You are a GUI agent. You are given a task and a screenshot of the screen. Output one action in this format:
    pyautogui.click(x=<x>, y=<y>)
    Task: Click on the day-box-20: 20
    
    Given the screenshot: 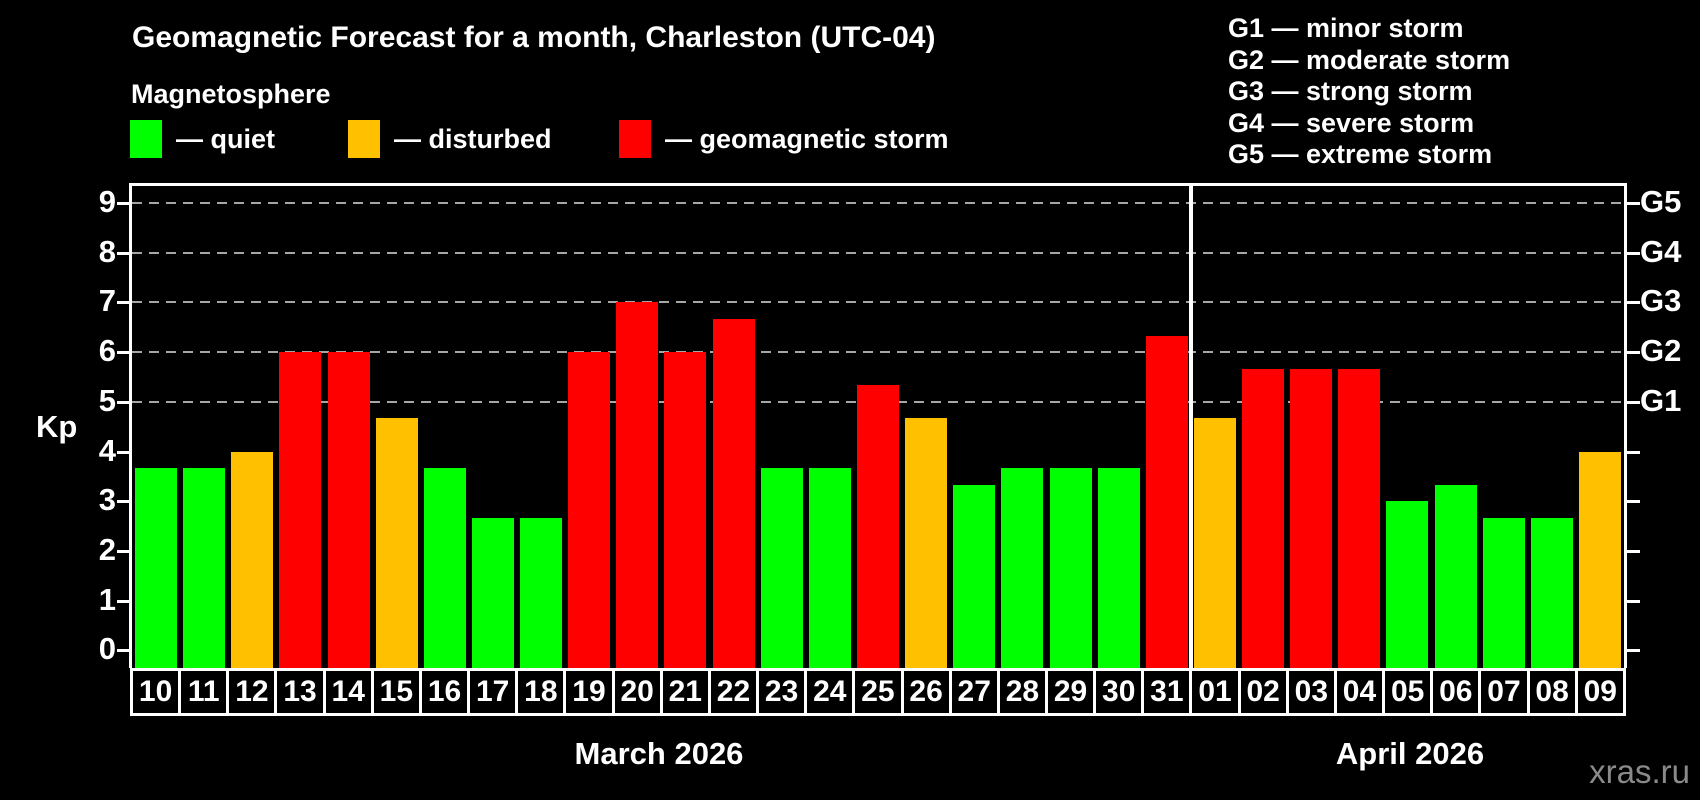 What is the action you would take?
    pyautogui.click(x=637, y=692)
    